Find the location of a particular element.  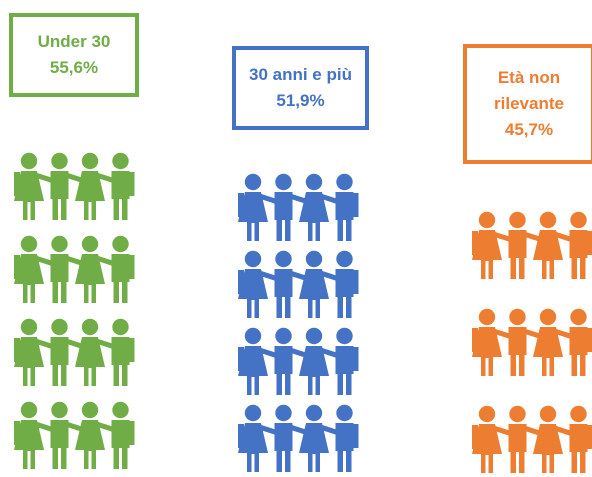

label-box-age-not-relevant: Età non rilevante 45,7% is located at coordinates (527, 104).